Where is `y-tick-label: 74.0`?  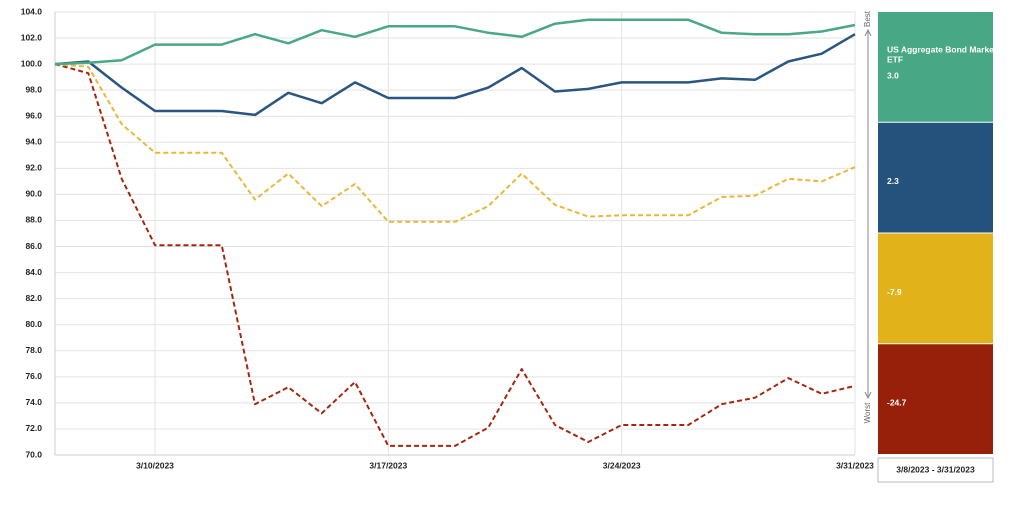
y-tick-label: 74.0 is located at coordinates (33, 402).